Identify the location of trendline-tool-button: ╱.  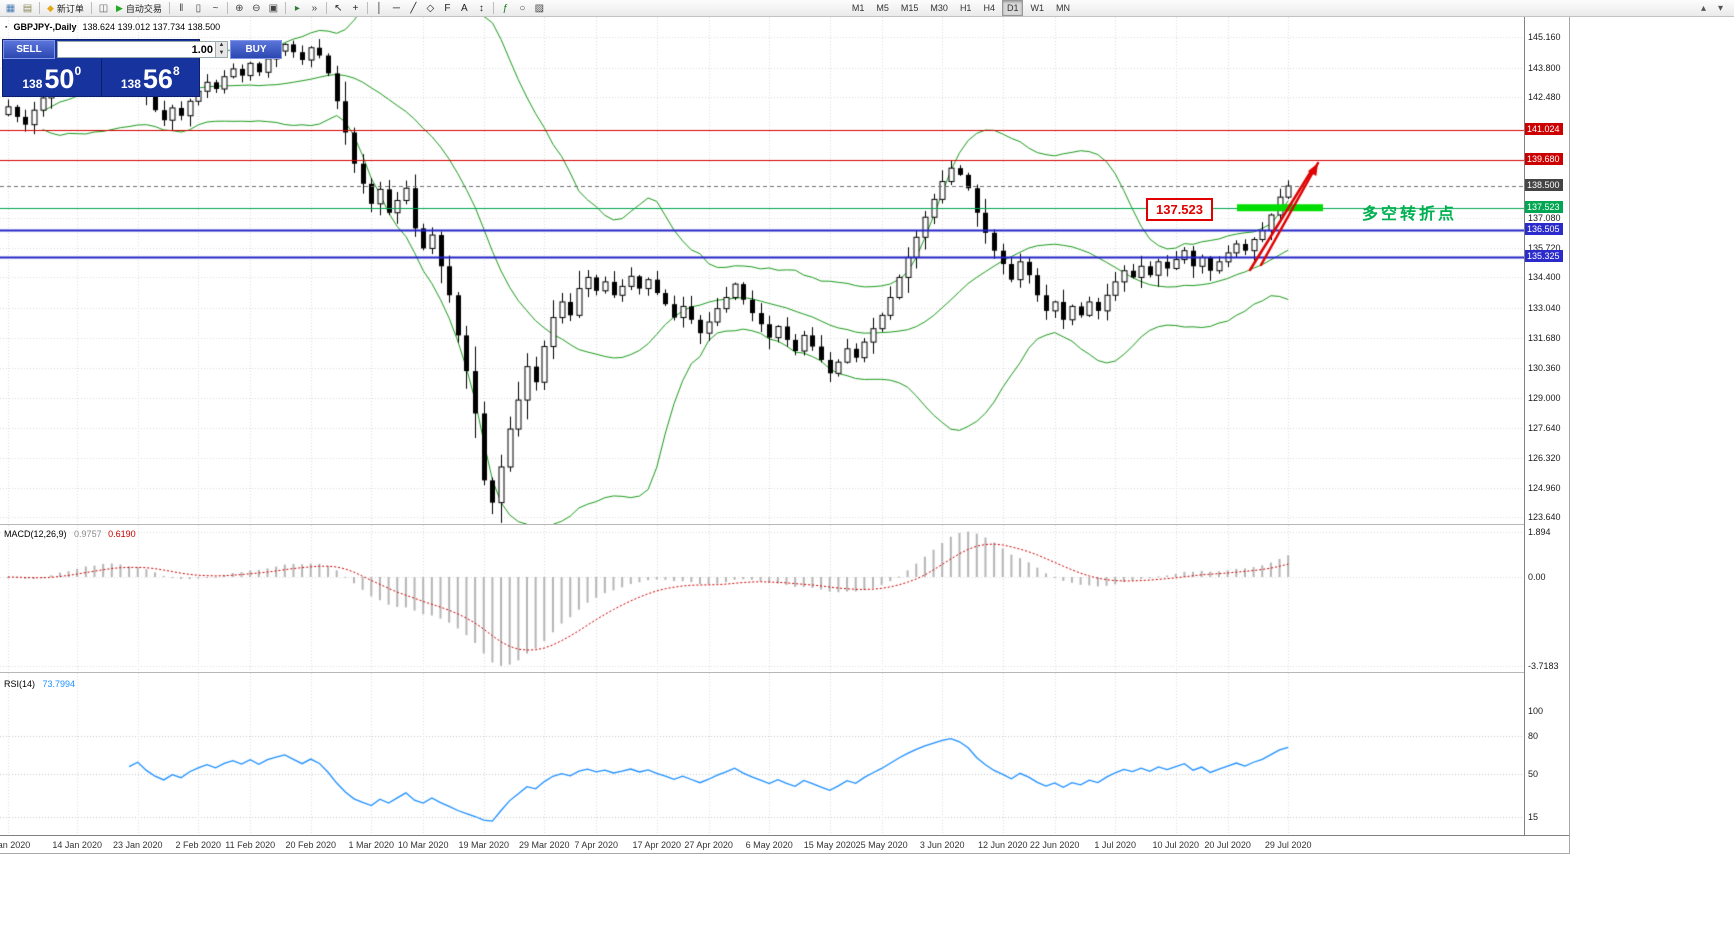
(413, 8).